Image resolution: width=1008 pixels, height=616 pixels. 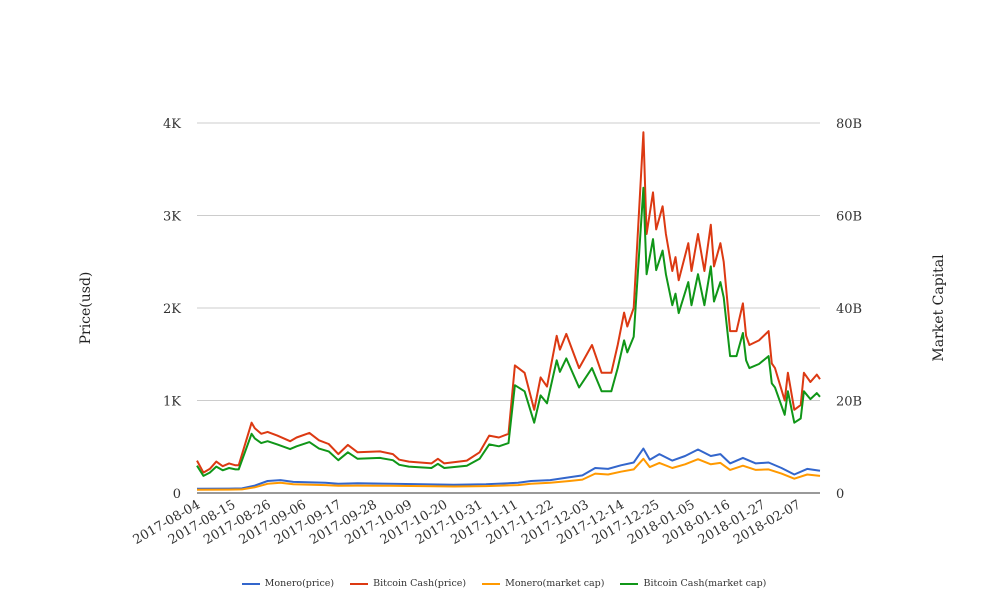 What do you see at coordinates (849, 124) in the screenshot?
I see `y-right-tick-label: 80B` at bounding box center [849, 124].